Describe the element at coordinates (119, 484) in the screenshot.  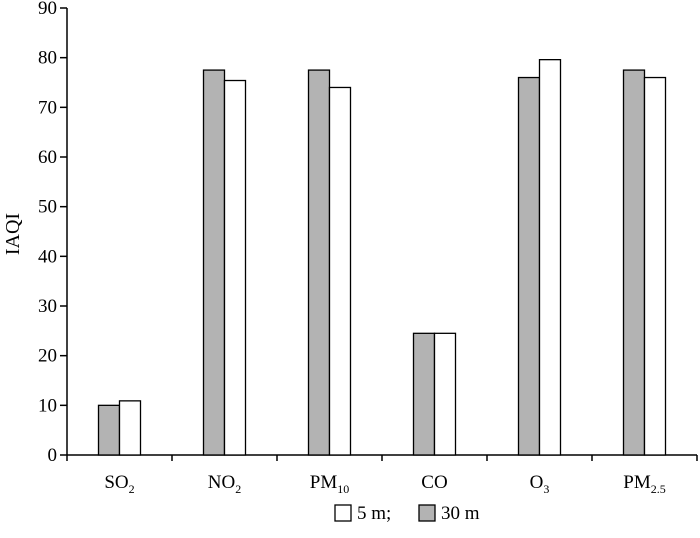
I see `x-tick-label: SO2` at that location.